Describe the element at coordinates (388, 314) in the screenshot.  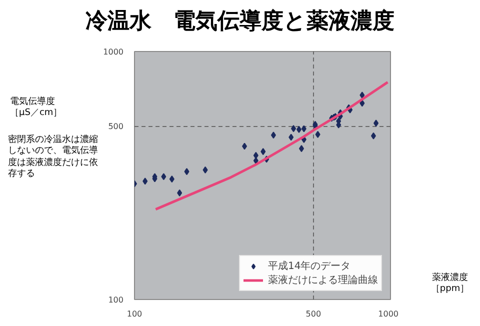
I see `x-tick-label: 1000` at that location.